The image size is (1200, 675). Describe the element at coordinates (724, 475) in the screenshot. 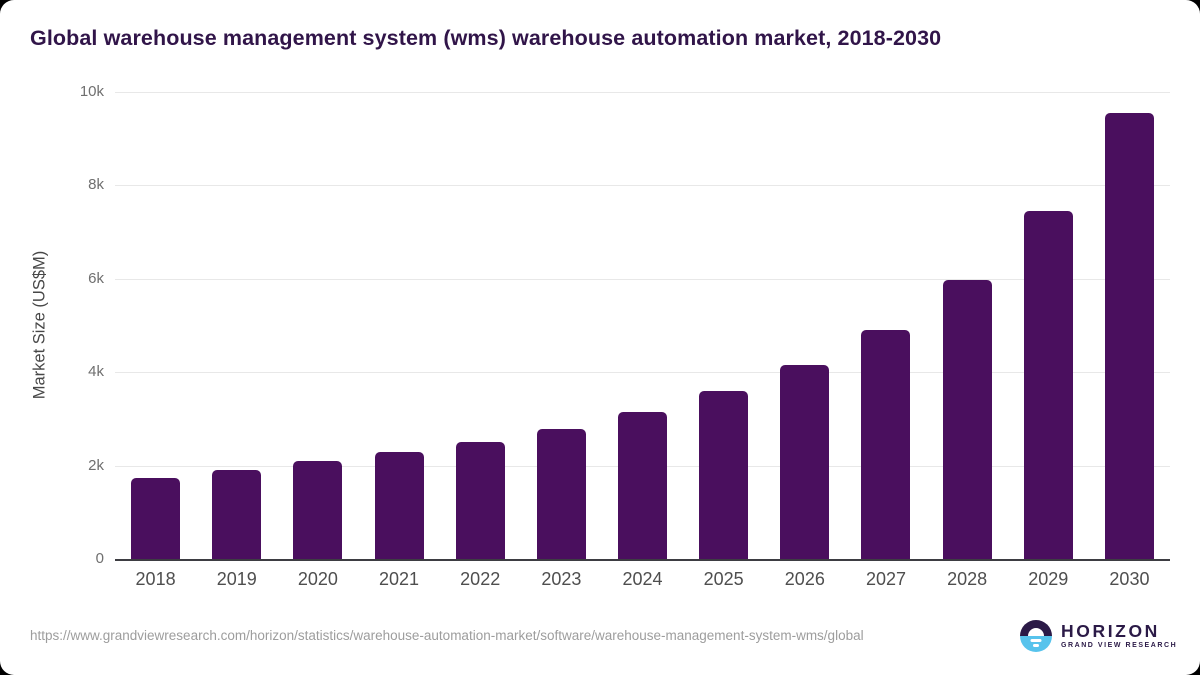

I see `bar-2025` at that location.